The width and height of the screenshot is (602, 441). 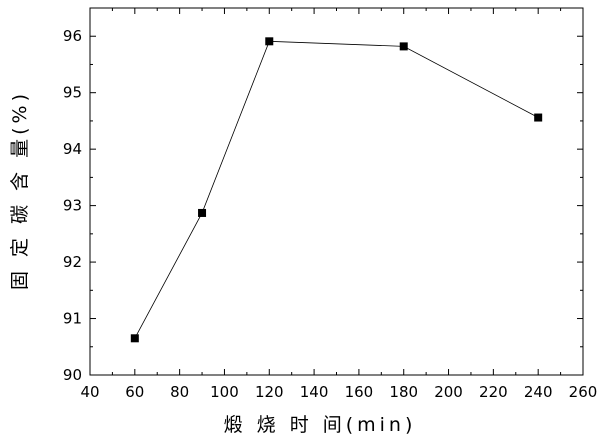 I want to click on y-tick-label: 91, so click(x=72, y=319).